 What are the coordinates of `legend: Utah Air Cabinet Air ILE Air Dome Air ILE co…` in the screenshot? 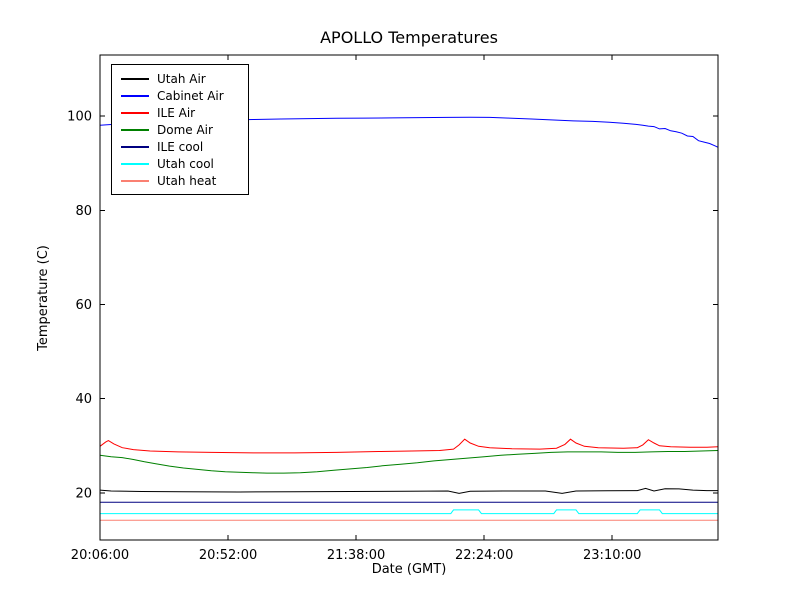 It's located at (180, 129).